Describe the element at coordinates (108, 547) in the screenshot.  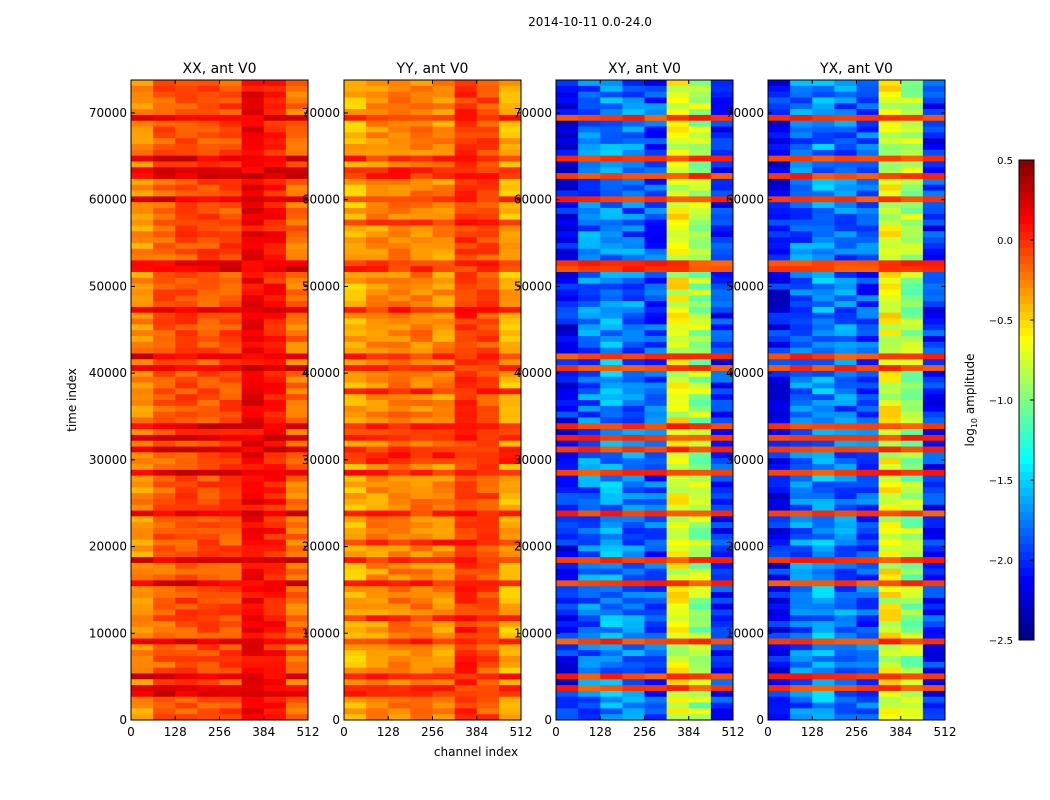
I see `y-tick-label: 20000` at that location.